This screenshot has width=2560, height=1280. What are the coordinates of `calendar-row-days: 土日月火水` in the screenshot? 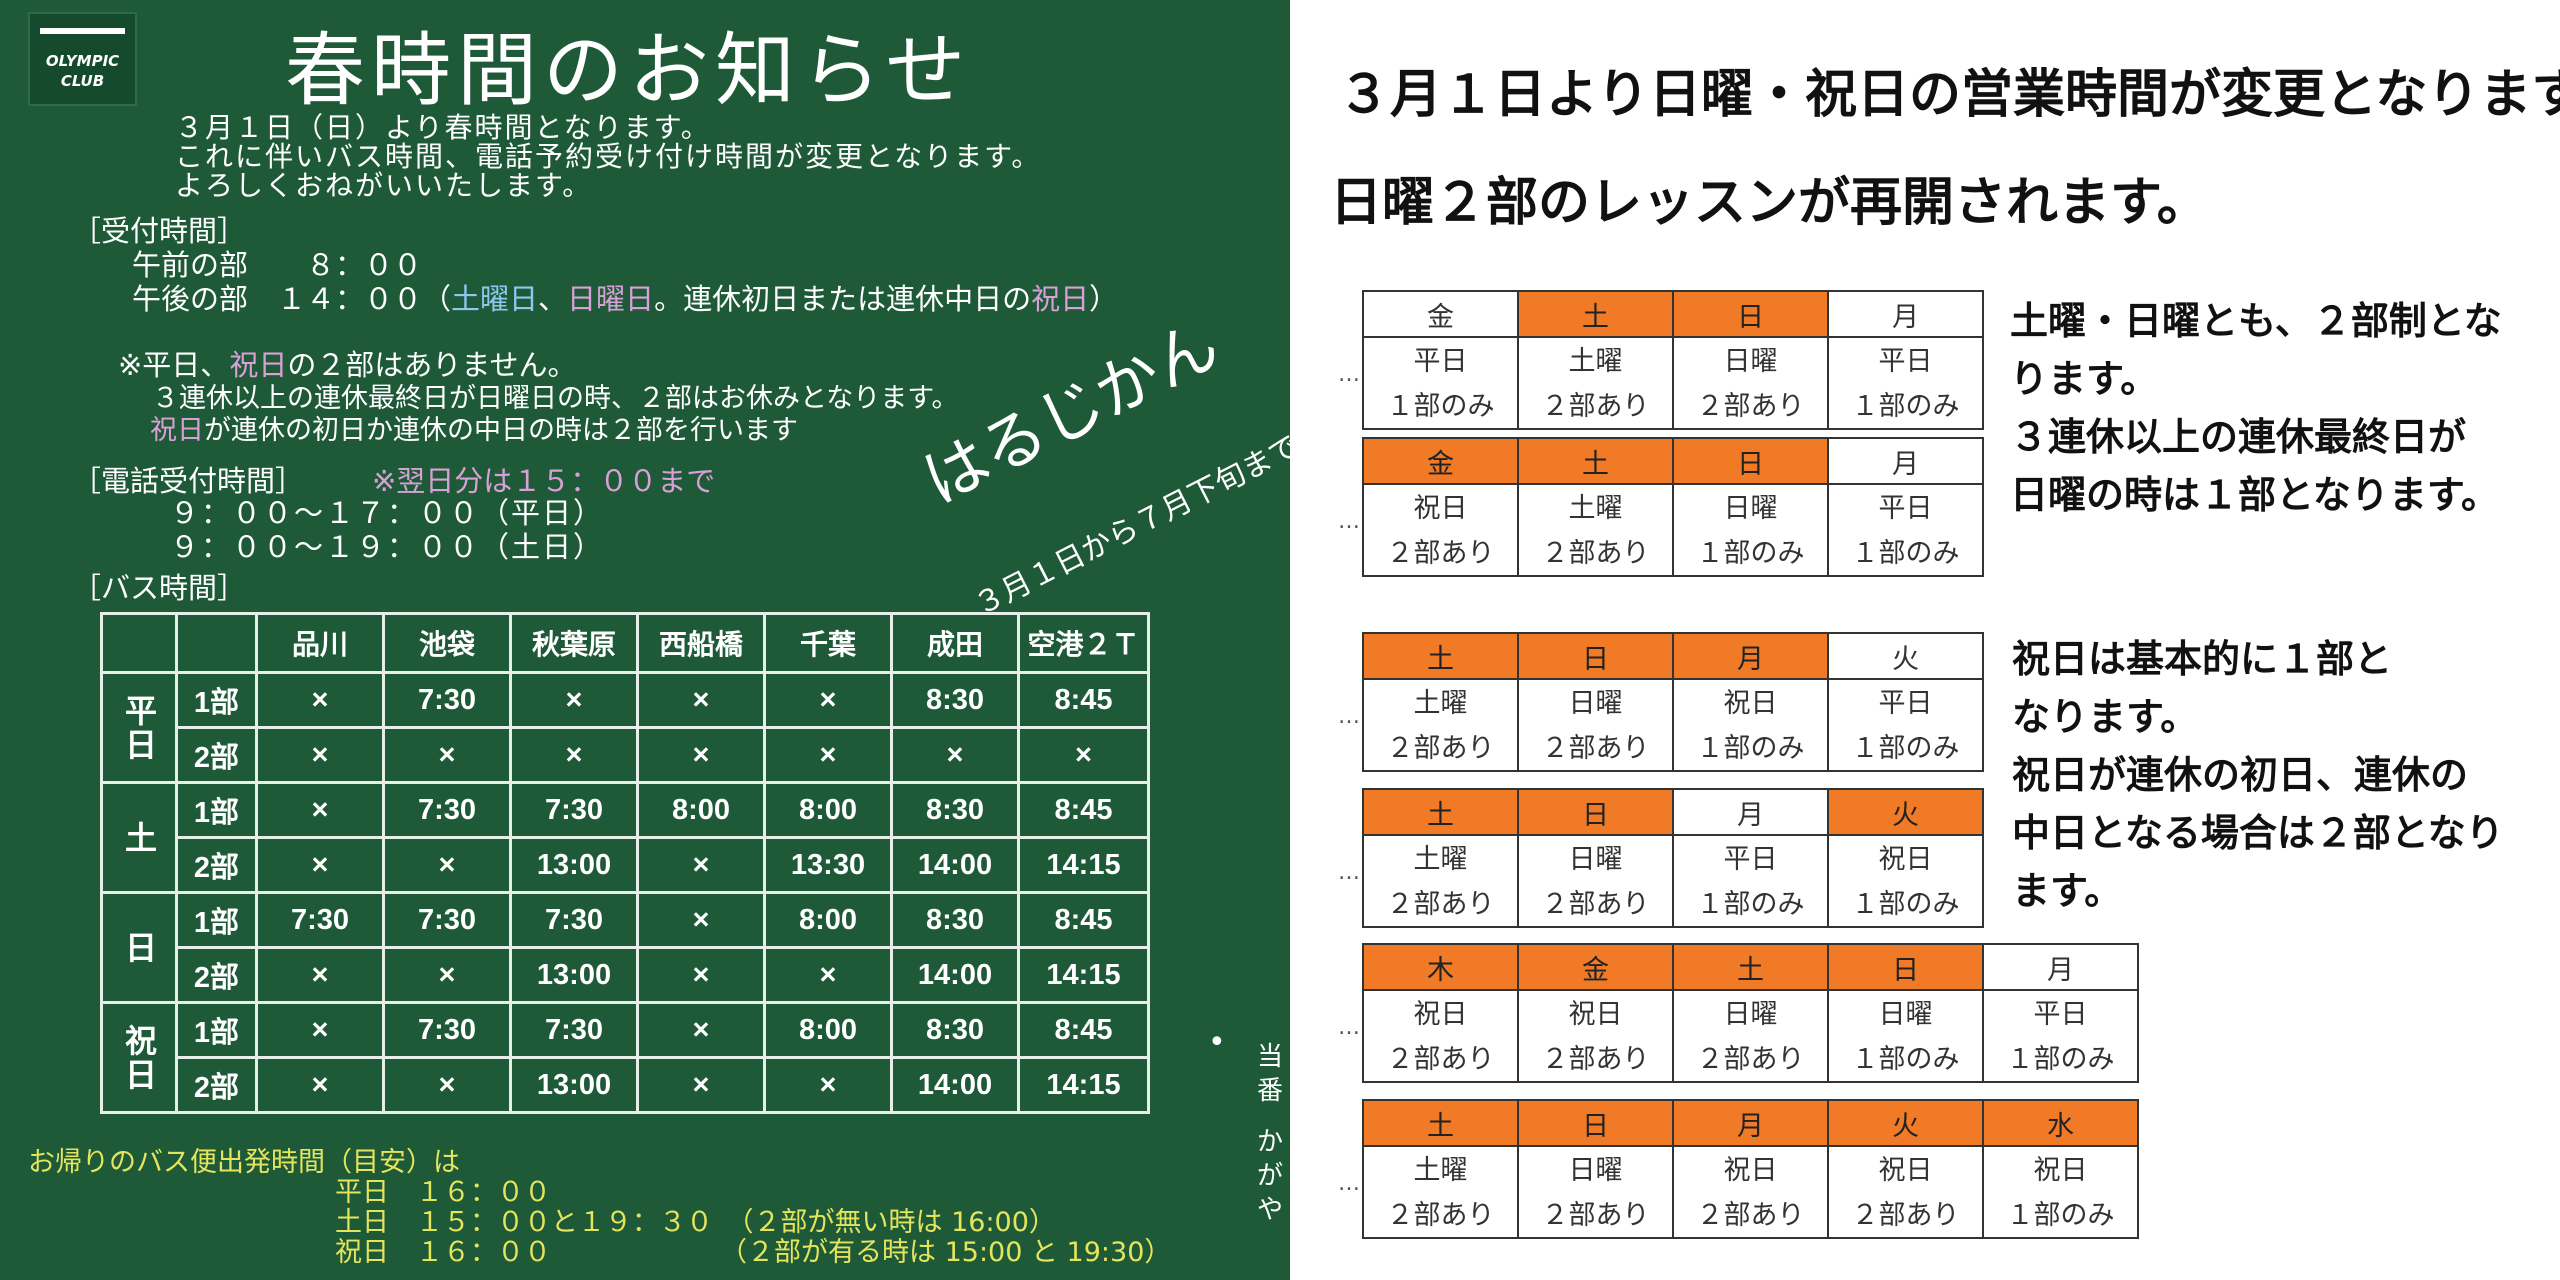 It's located at (1750, 1123).